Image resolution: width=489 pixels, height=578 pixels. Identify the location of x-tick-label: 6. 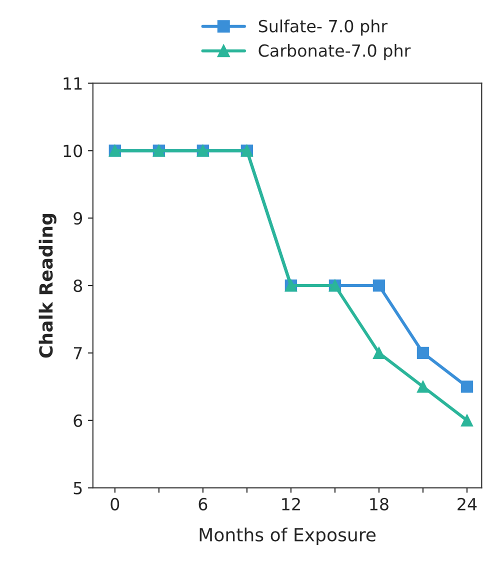
(203, 504).